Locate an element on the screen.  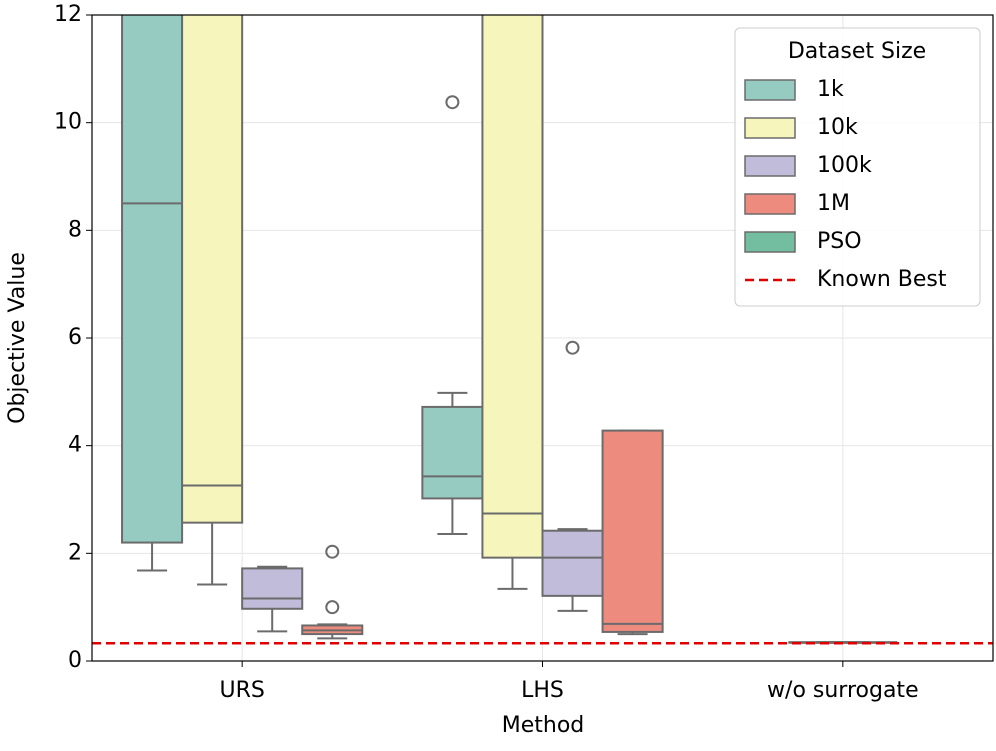
legend-label: 10k is located at coordinates (837, 127).